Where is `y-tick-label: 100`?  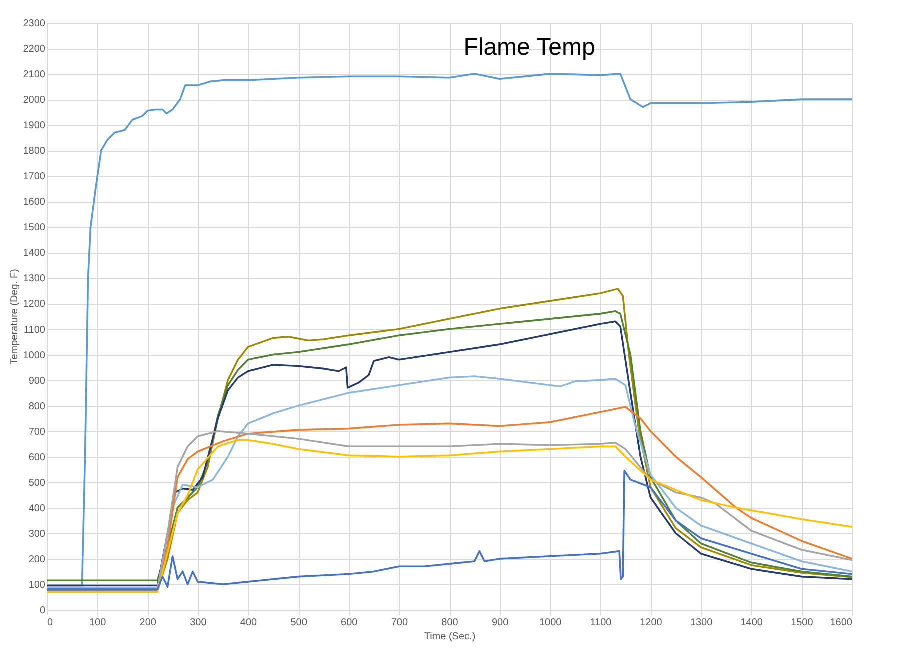
y-tick-label: 100 is located at coordinates (37, 585).